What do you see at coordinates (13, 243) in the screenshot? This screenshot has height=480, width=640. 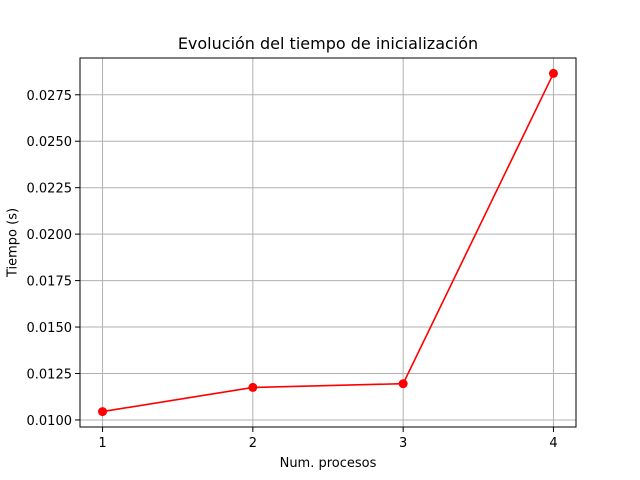 I see `y-axis-label: Tiempo (s)` at bounding box center [13, 243].